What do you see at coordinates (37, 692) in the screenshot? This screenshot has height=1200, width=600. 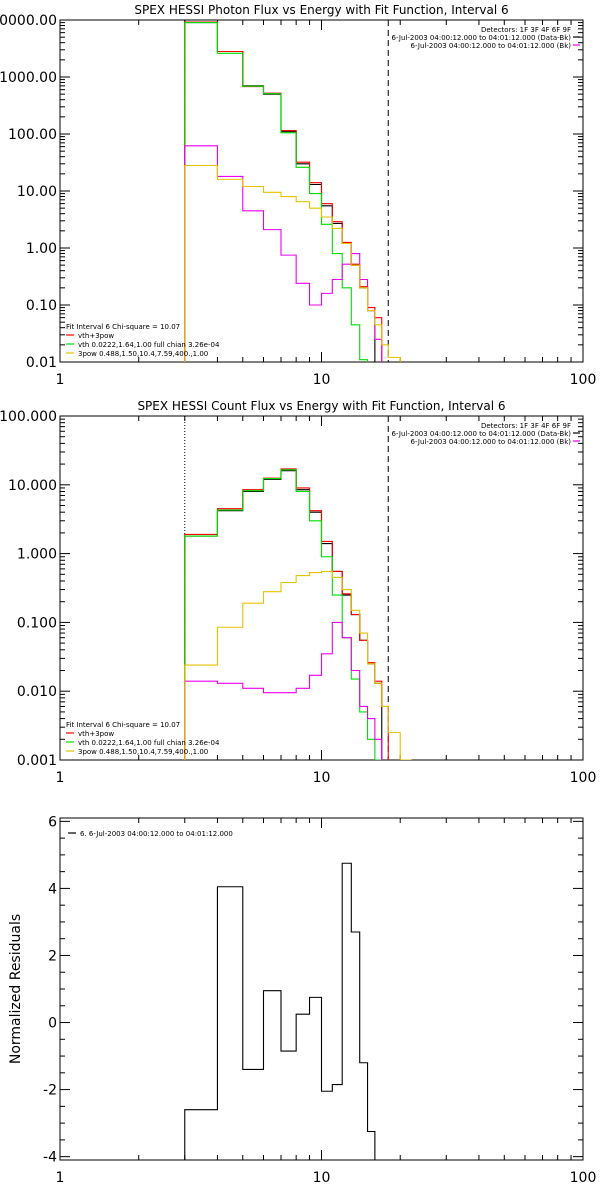 I see `y-tick-label: 0.010` at bounding box center [37, 692].